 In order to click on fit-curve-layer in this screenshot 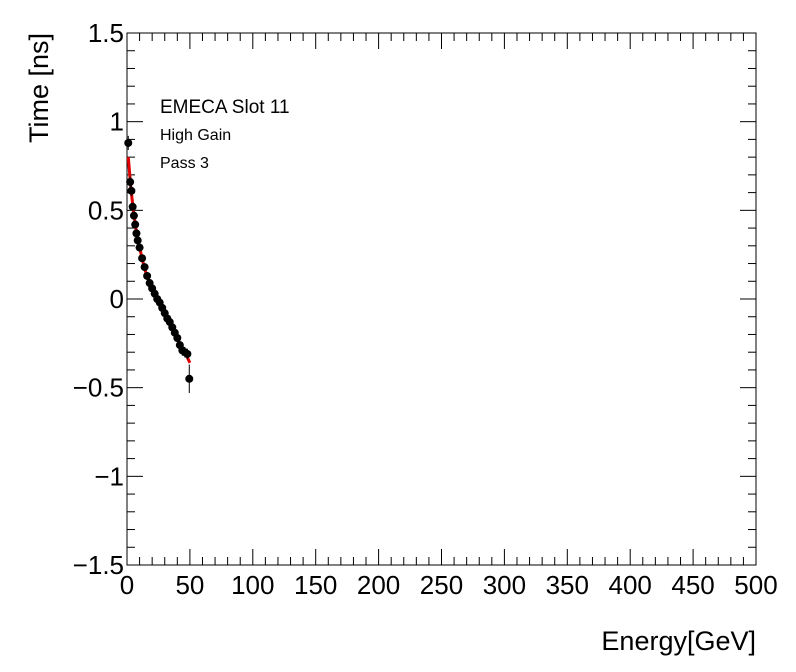, I will do `click(159, 260)`.